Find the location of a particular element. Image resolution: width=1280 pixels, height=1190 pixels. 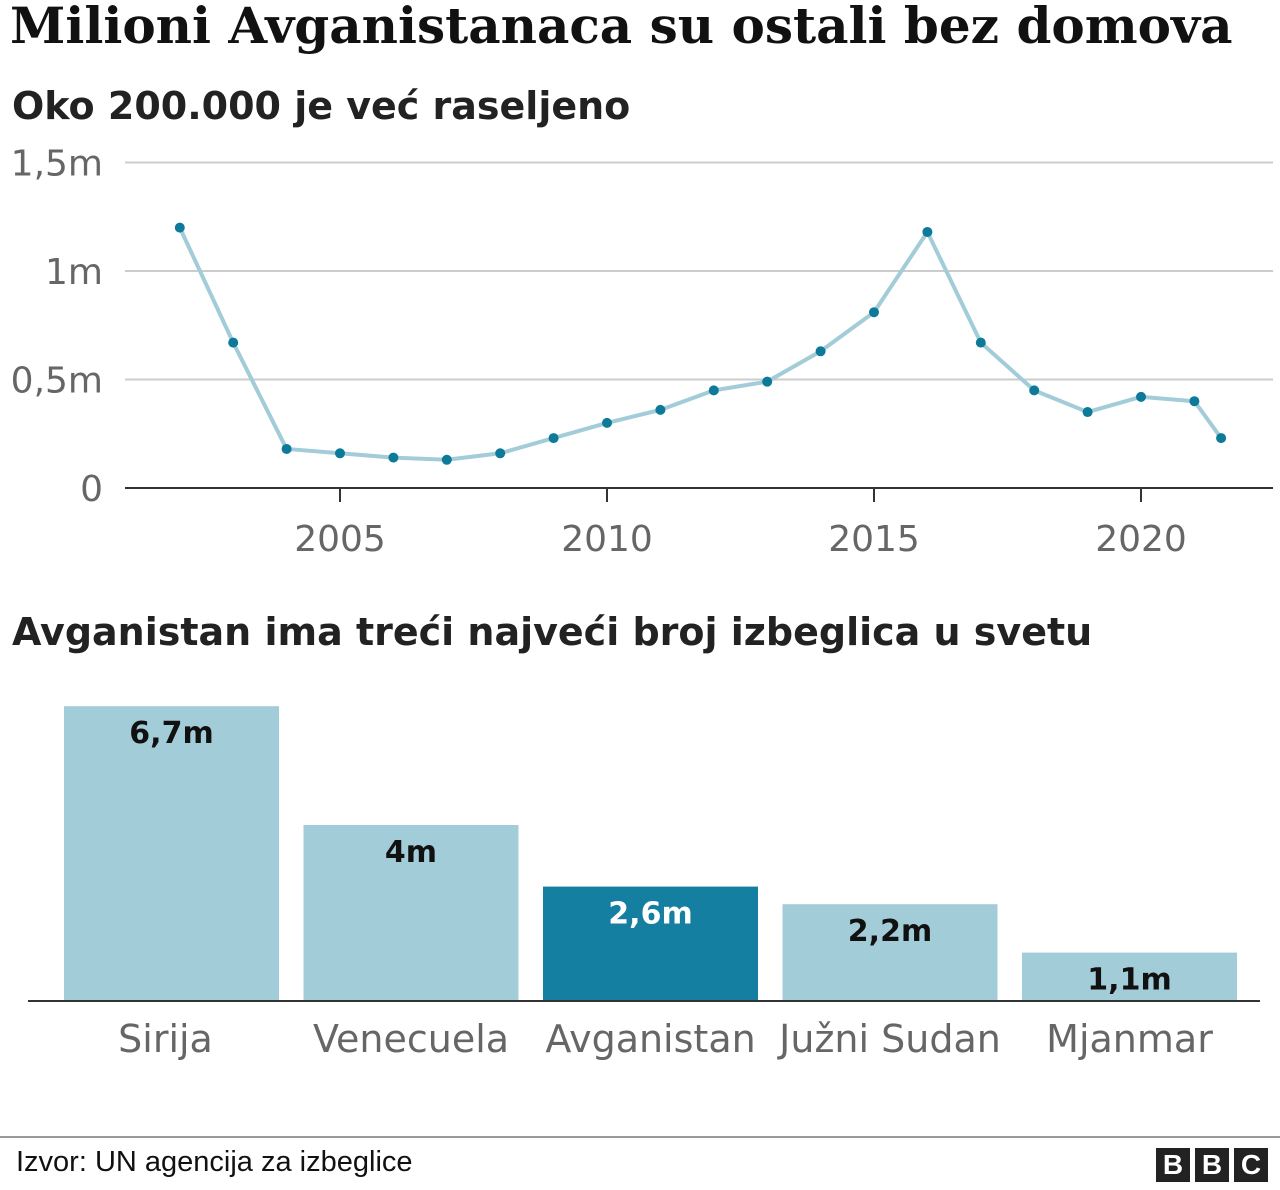

category-label: Avganistan is located at coordinates (650, 1039).